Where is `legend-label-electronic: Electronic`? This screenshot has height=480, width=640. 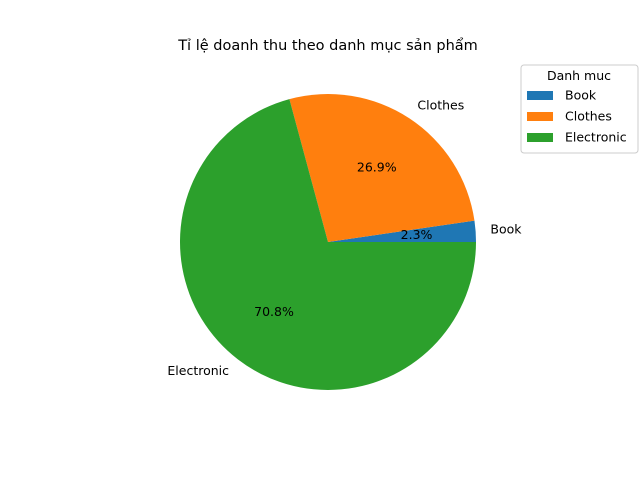
legend-label-electronic: Electronic is located at coordinates (596, 137).